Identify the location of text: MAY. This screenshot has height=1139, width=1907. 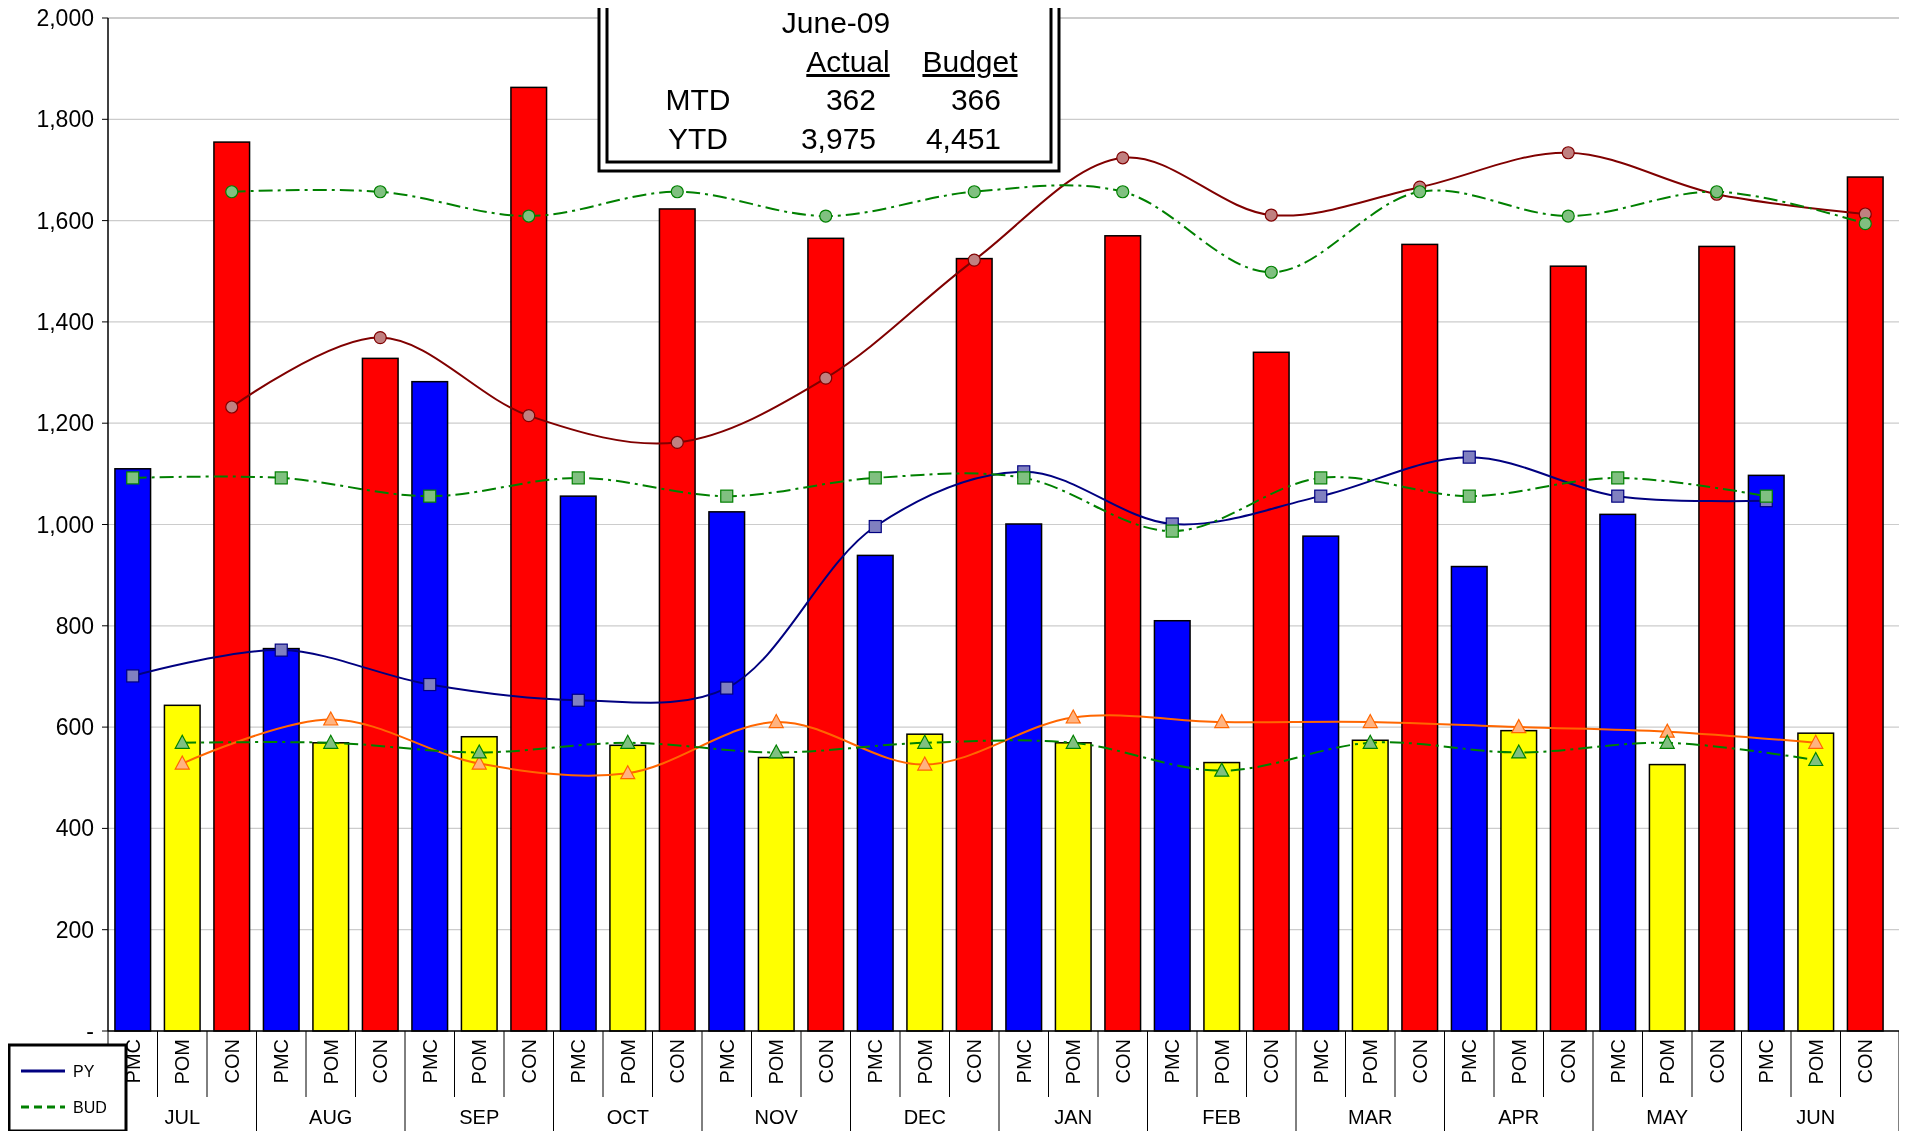
(1667, 1117).